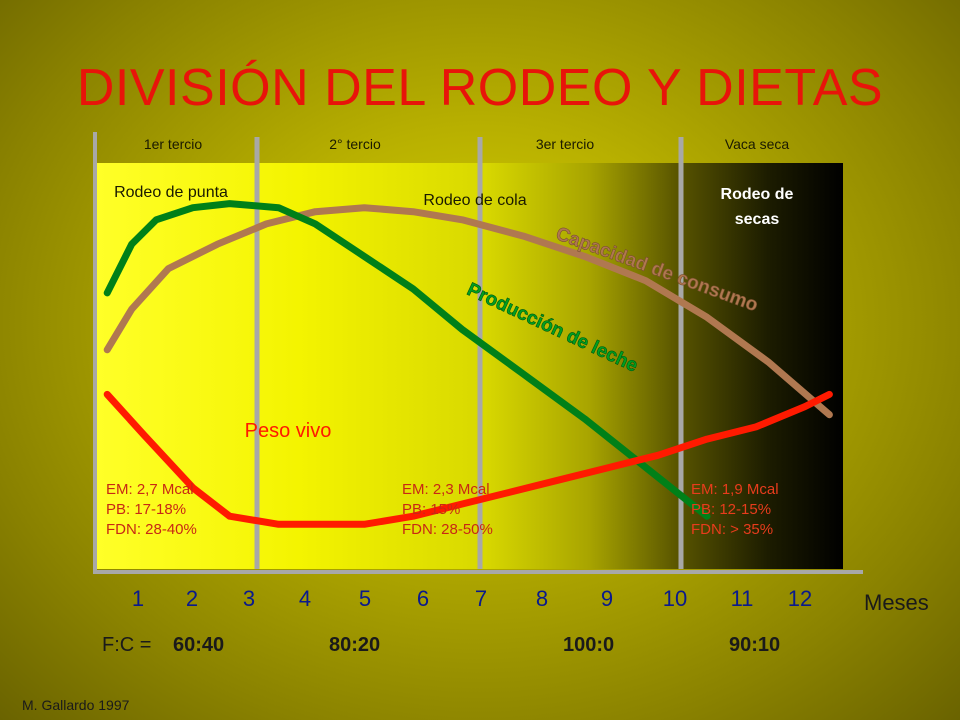 This screenshot has width=960, height=720. I want to click on diet-em: EM: 2,3 Mcal, so click(446, 489).